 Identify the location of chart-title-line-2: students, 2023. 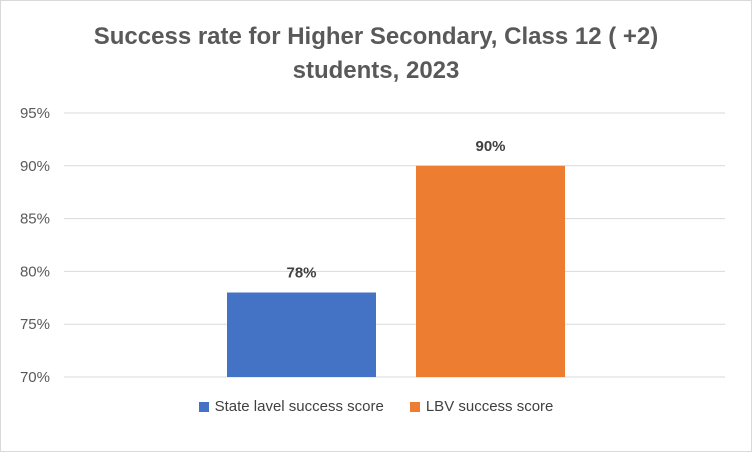
(376, 70).